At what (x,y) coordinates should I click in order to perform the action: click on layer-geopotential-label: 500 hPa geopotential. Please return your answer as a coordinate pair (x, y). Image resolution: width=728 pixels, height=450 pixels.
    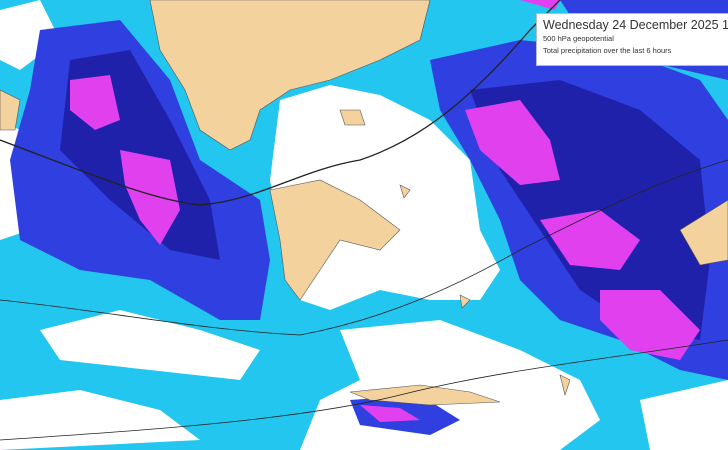
    Looking at the image, I should click on (578, 38).